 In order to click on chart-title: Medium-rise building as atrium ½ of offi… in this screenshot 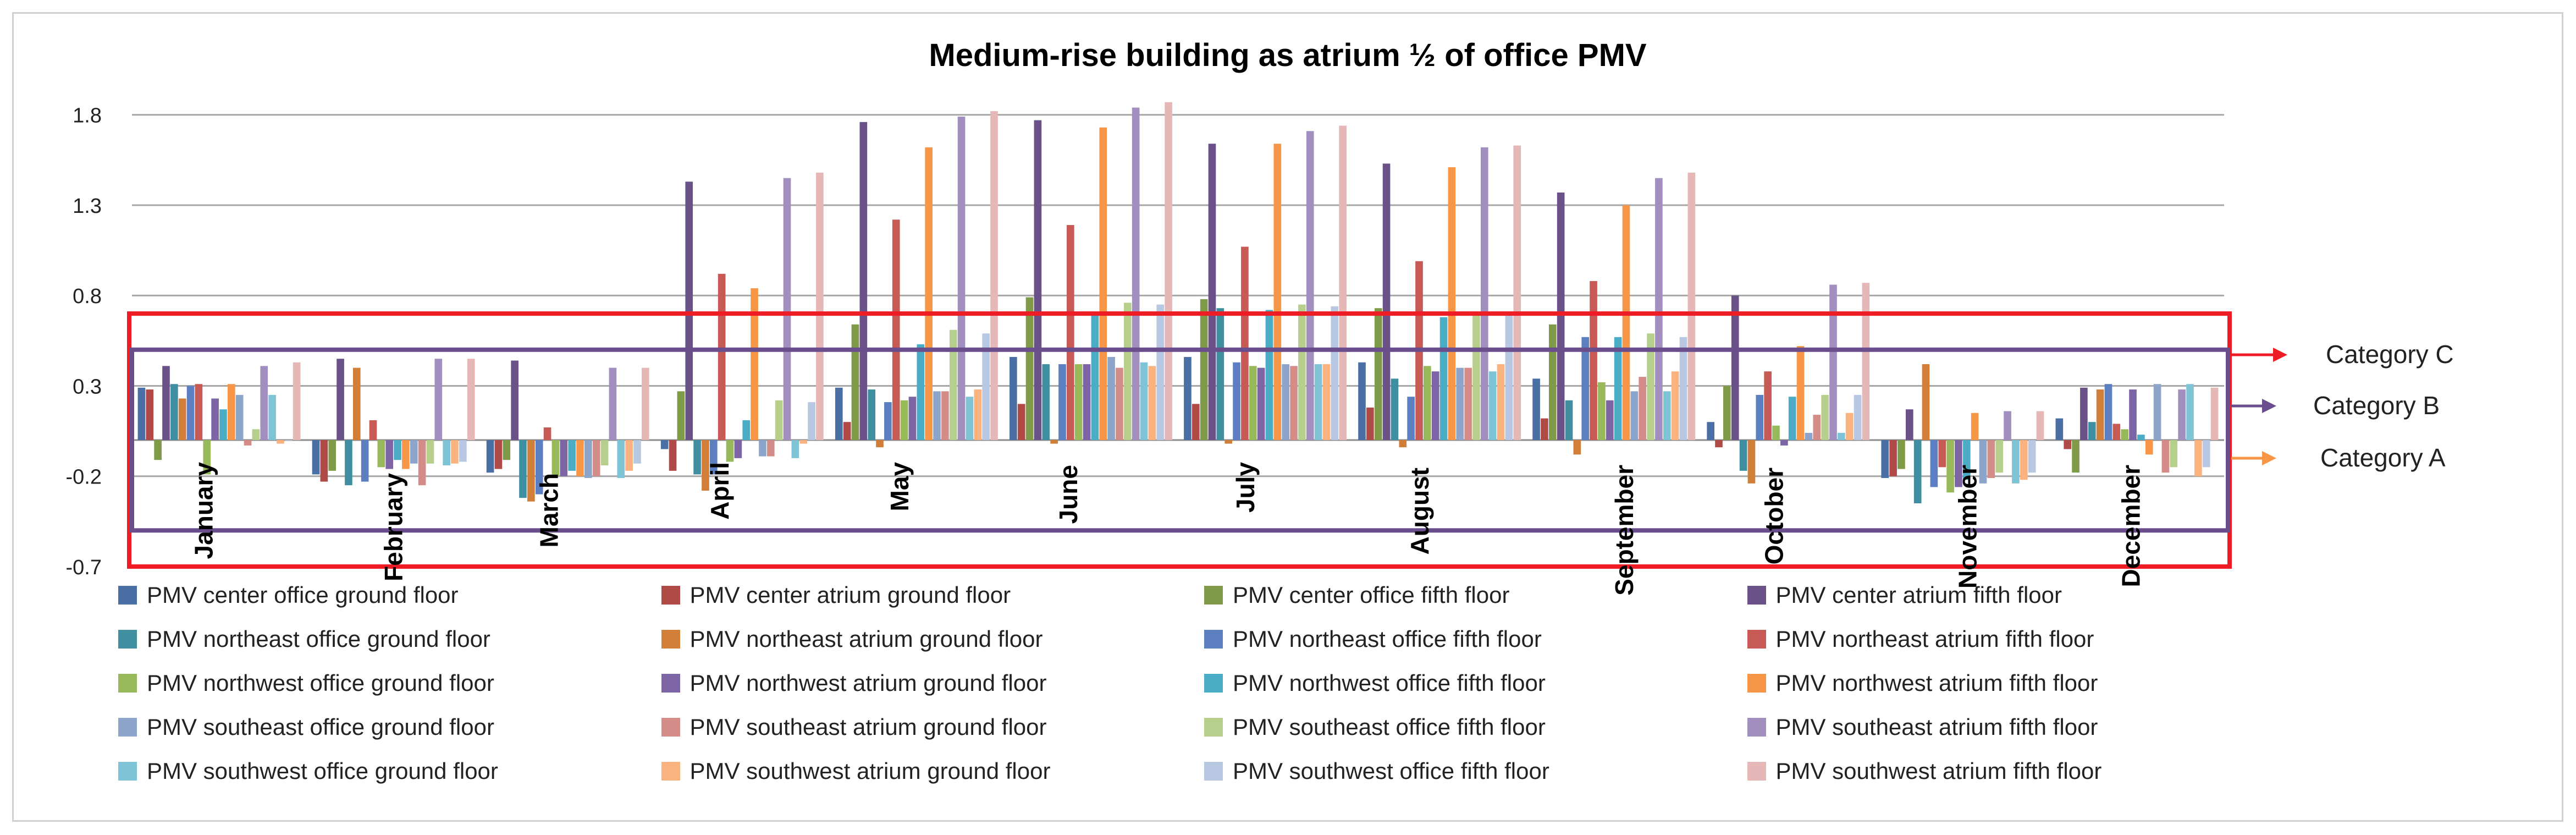, I will do `click(1287, 55)`.